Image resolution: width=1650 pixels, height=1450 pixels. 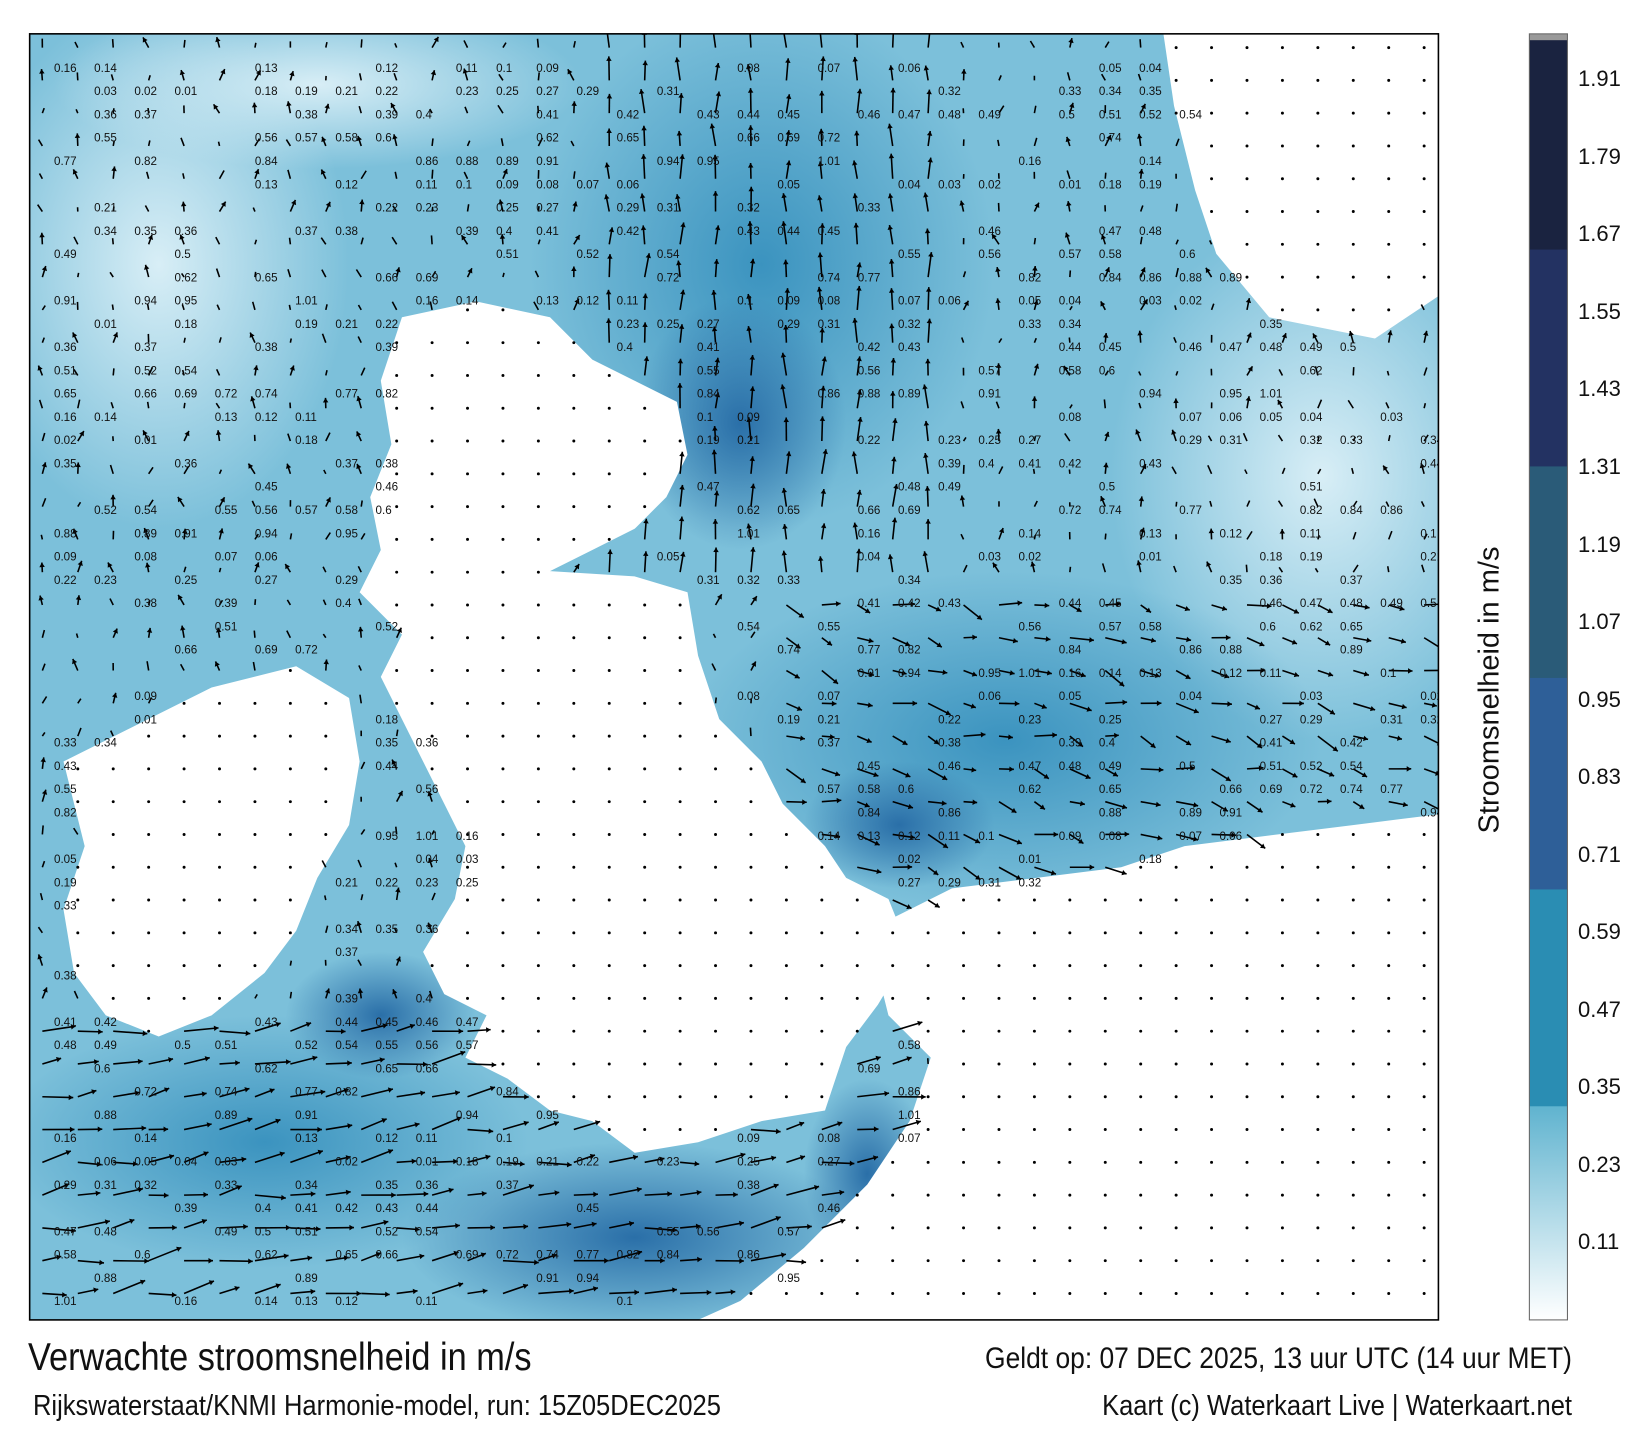 What do you see at coordinates (829, 789) in the screenshot?
I see `speed-label: 0.57` at bounding box center [829, 789].